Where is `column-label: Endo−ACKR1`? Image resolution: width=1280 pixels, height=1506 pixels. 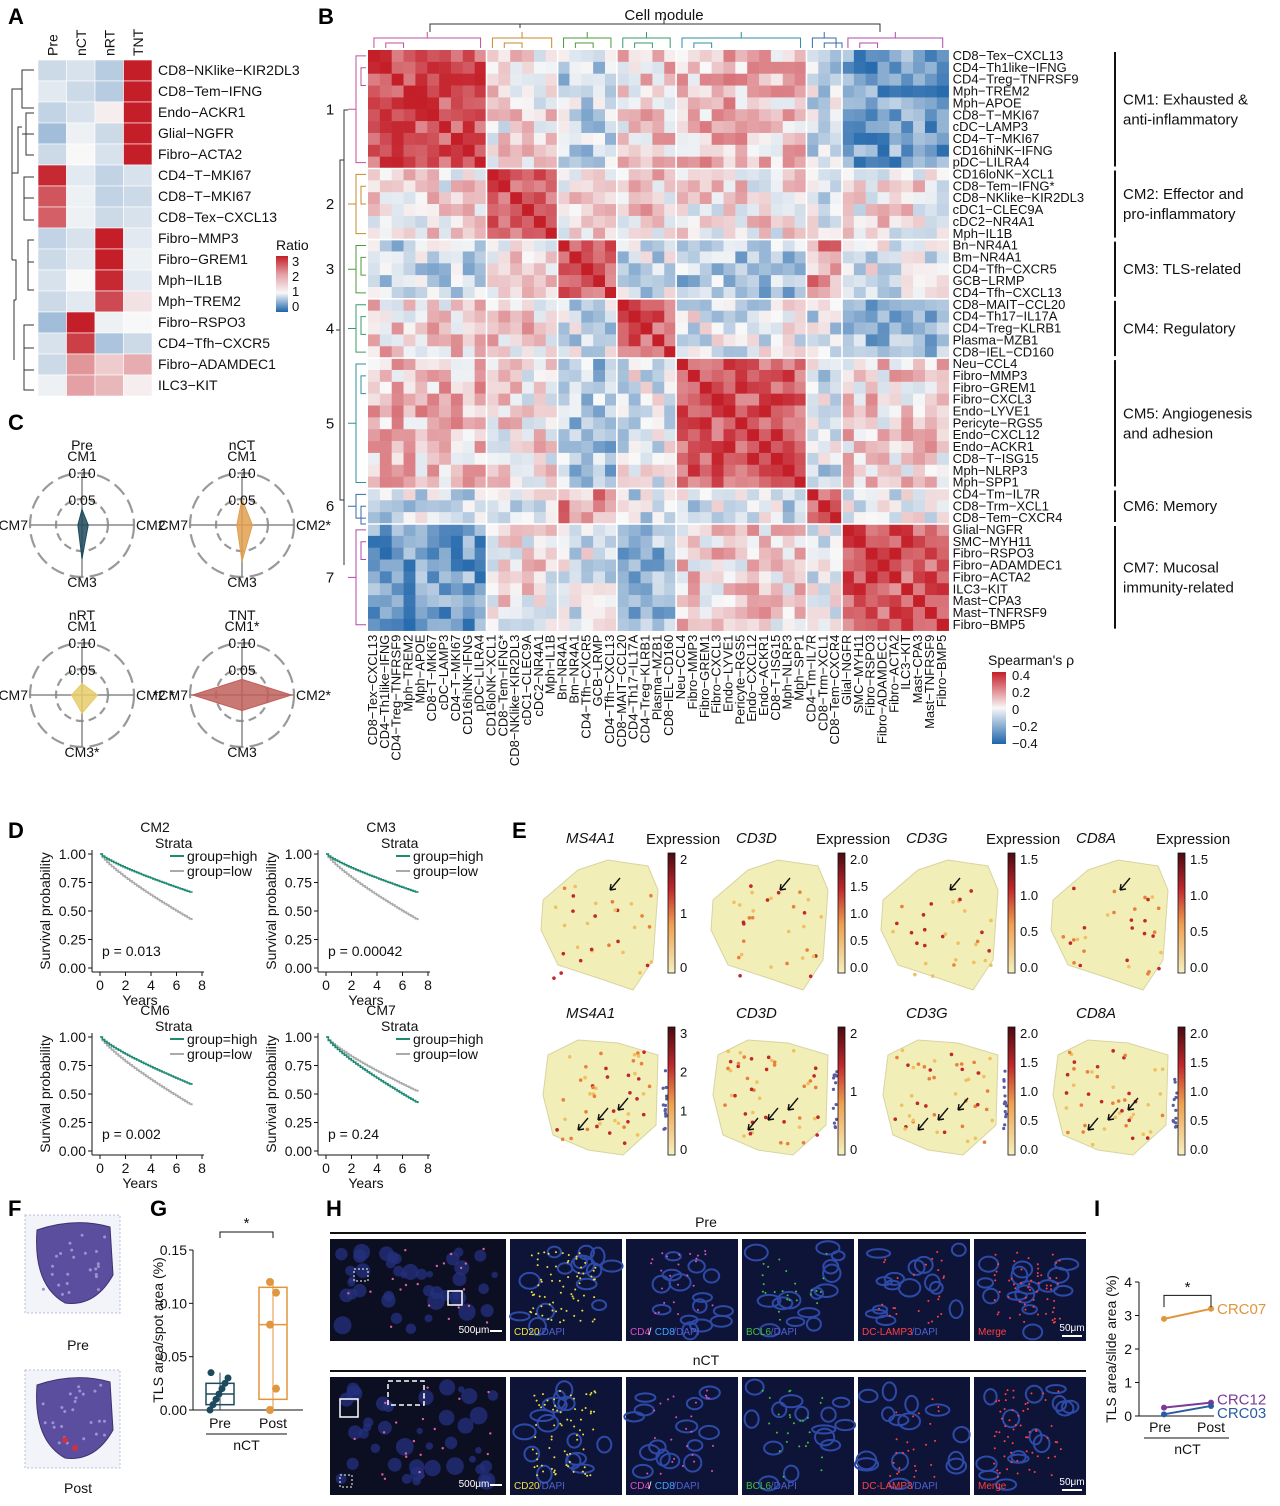
column-label: Endo−ACKR1 is located at coordinates (763, 675).